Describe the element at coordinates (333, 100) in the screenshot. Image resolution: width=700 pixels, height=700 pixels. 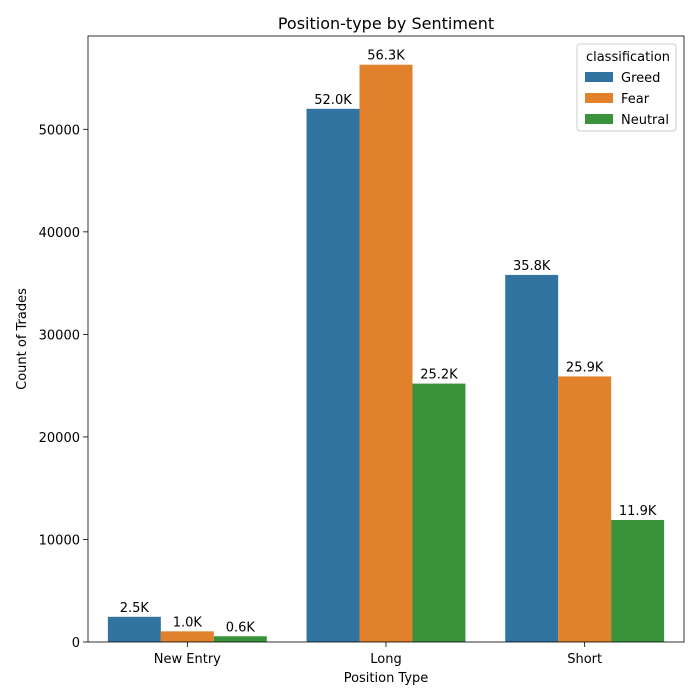
I see `data-label-greed-1: 52.0K` at that location.